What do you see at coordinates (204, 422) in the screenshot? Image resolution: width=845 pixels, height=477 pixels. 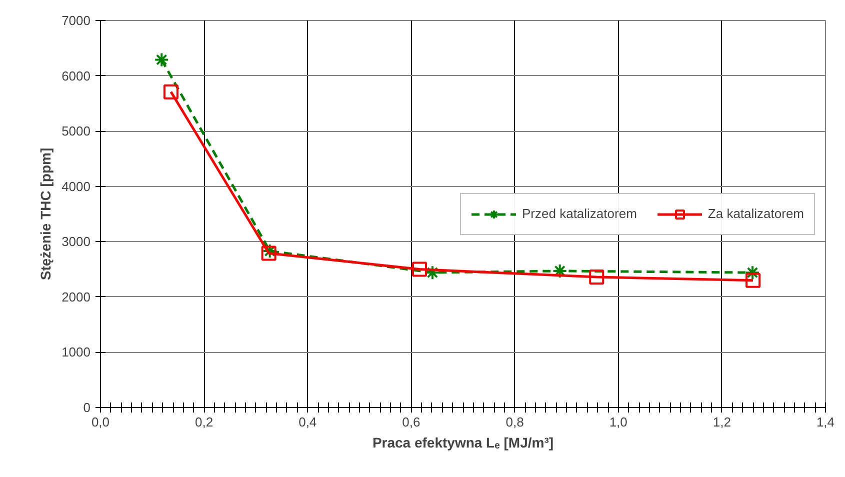 I see `x-tick-label: 0,2` at bounding box center [204, 422].